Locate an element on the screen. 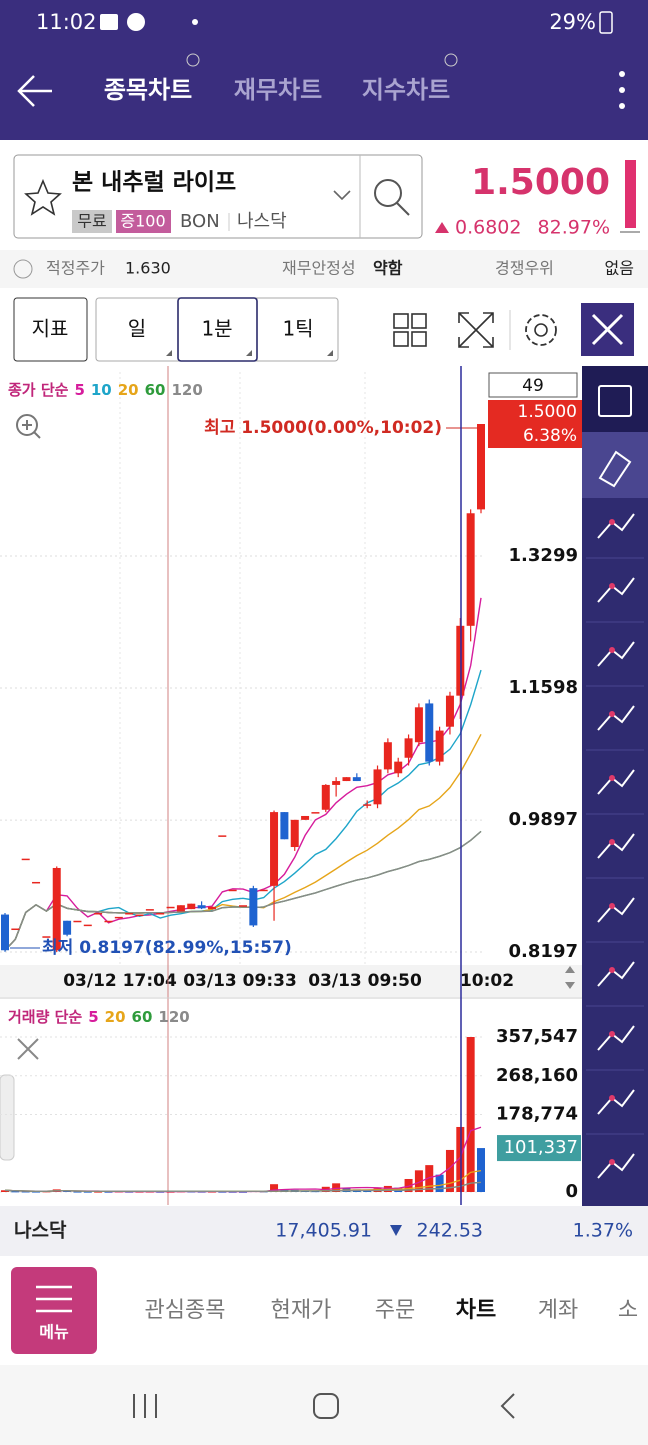 This screenshot has height=1445, width=648. nav-item: 관심종목 is located at coordinates (185, 1310).